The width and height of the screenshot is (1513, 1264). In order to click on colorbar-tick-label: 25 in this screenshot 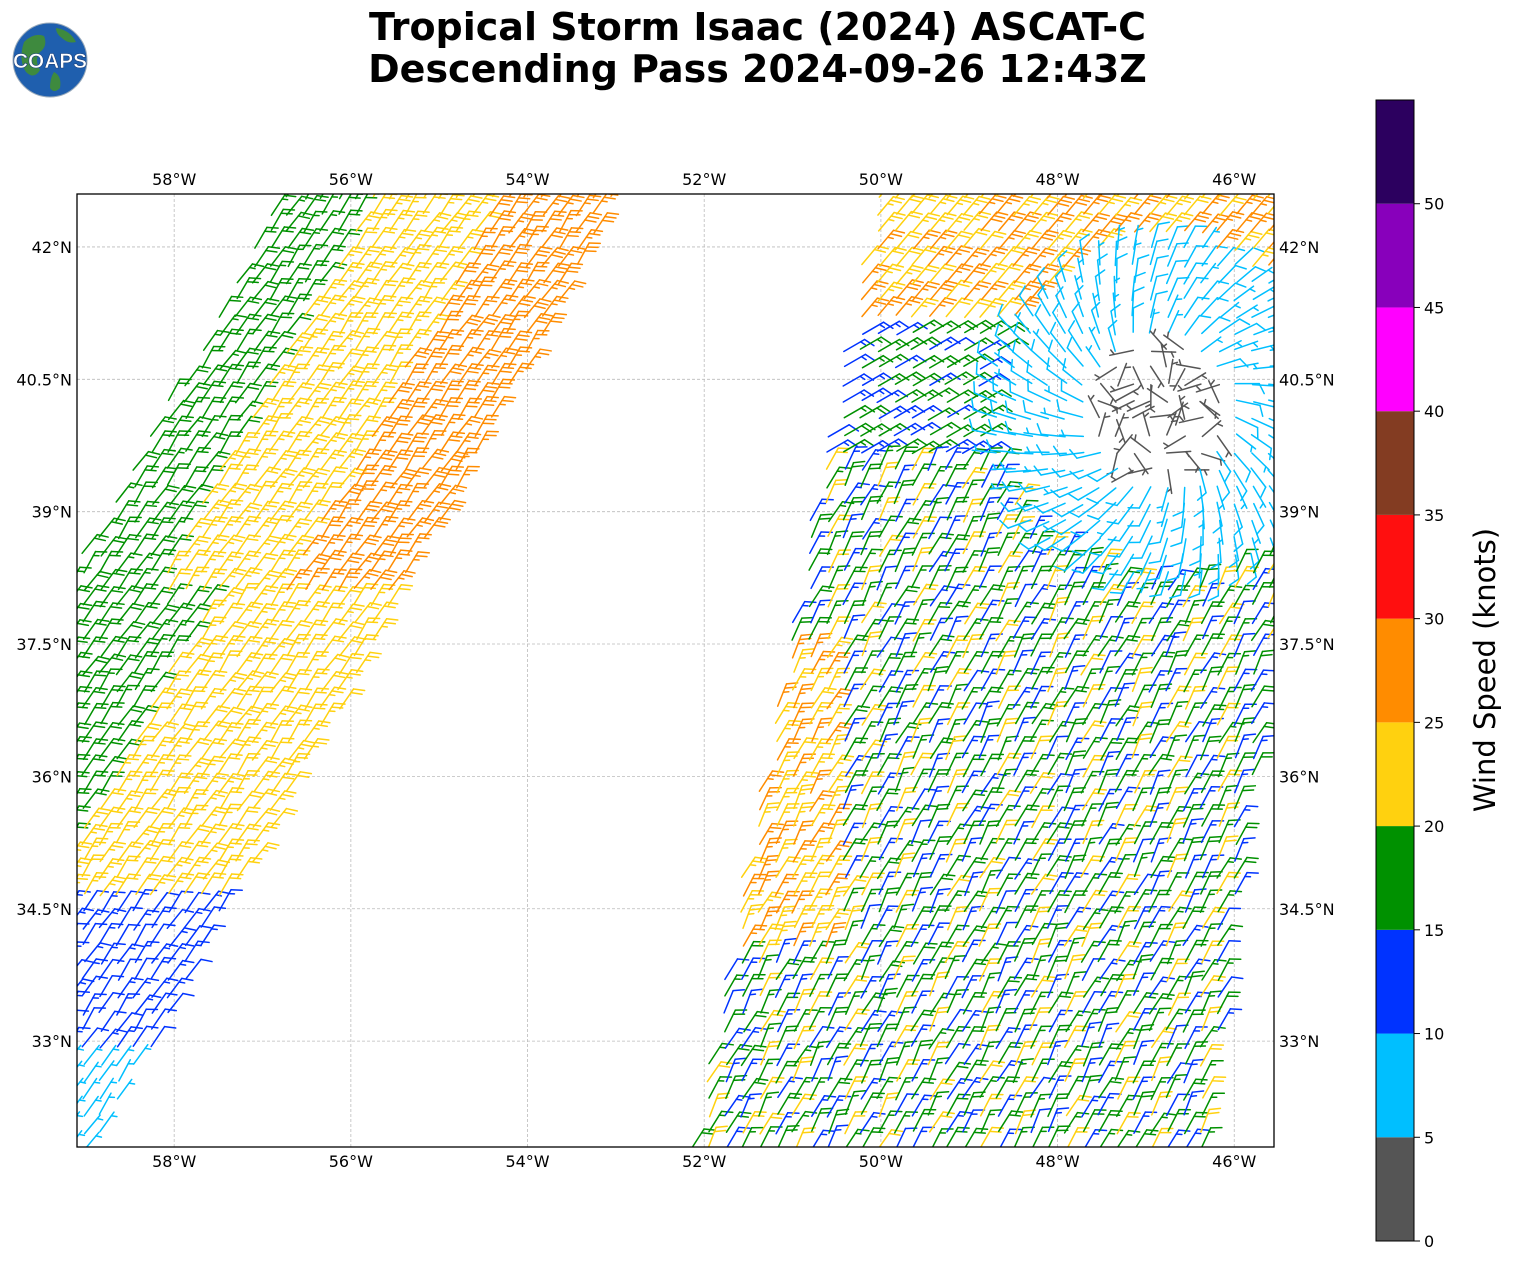, I will do `click(1434, 722)`.